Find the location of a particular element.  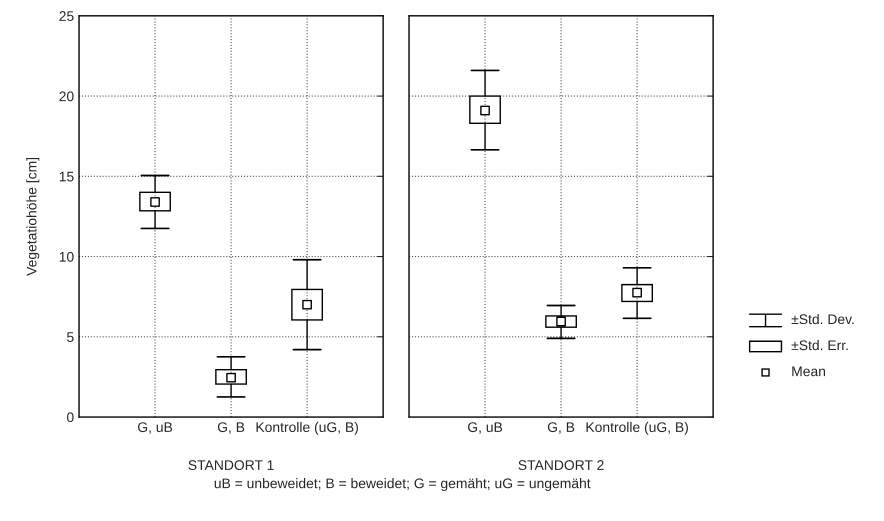

text: ±Std. Err. is located at coordinates (820, 345).